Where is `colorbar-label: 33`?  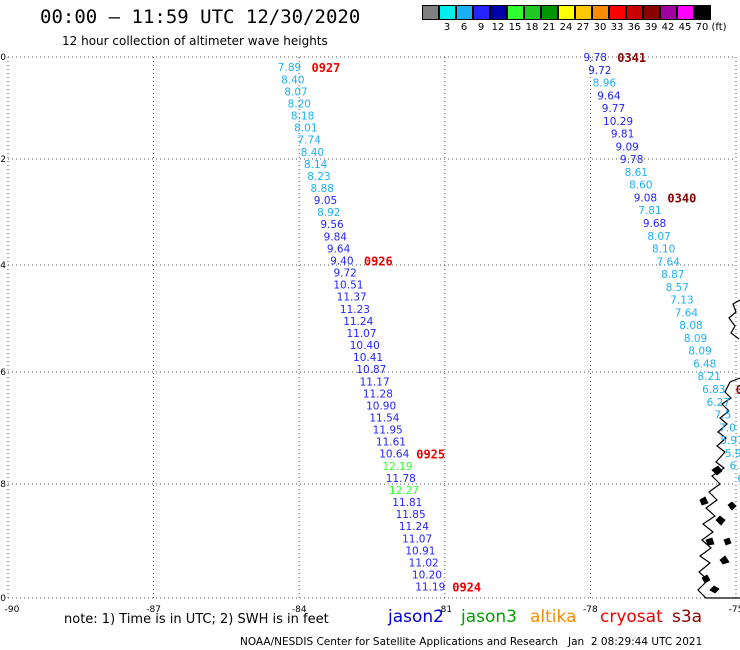
colorbar-label: 33 is located at coordinates (617, 27).